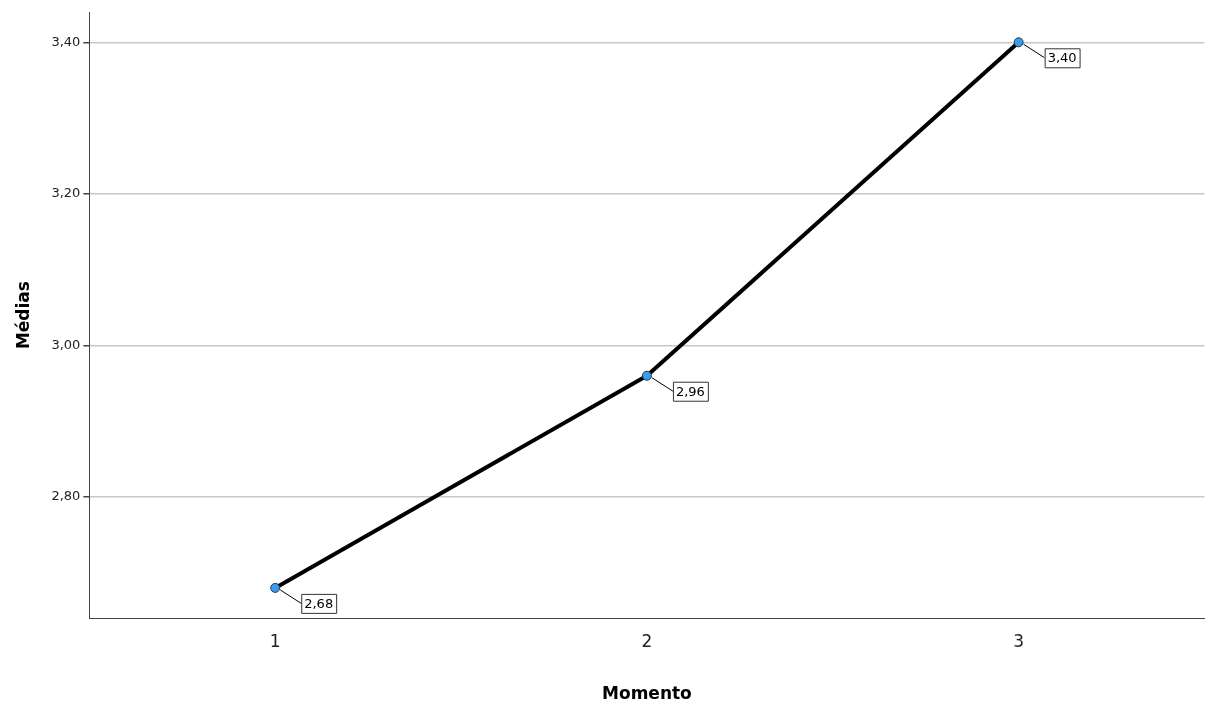 The height and width of the screenshot is (717, 1210). What do you see at coordinates (647, 693) in the screenshot?
I see `x-axis-title: Momento` at bounding box center [647, 693].